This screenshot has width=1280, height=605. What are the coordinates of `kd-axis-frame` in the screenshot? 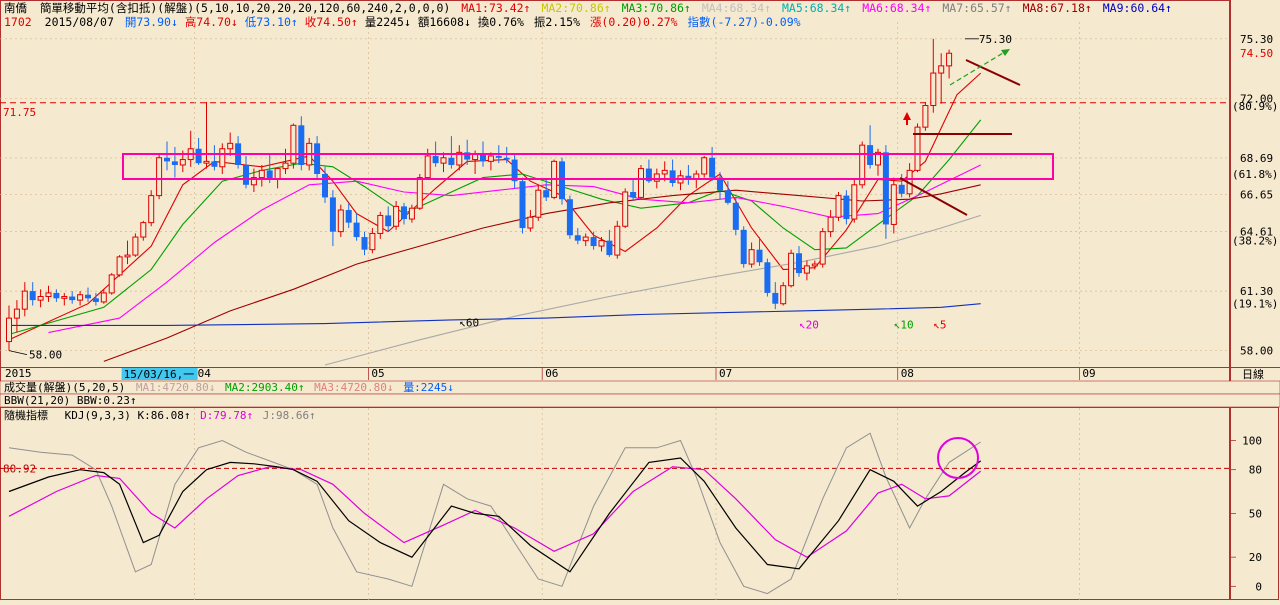 It's located at (1254, 503).